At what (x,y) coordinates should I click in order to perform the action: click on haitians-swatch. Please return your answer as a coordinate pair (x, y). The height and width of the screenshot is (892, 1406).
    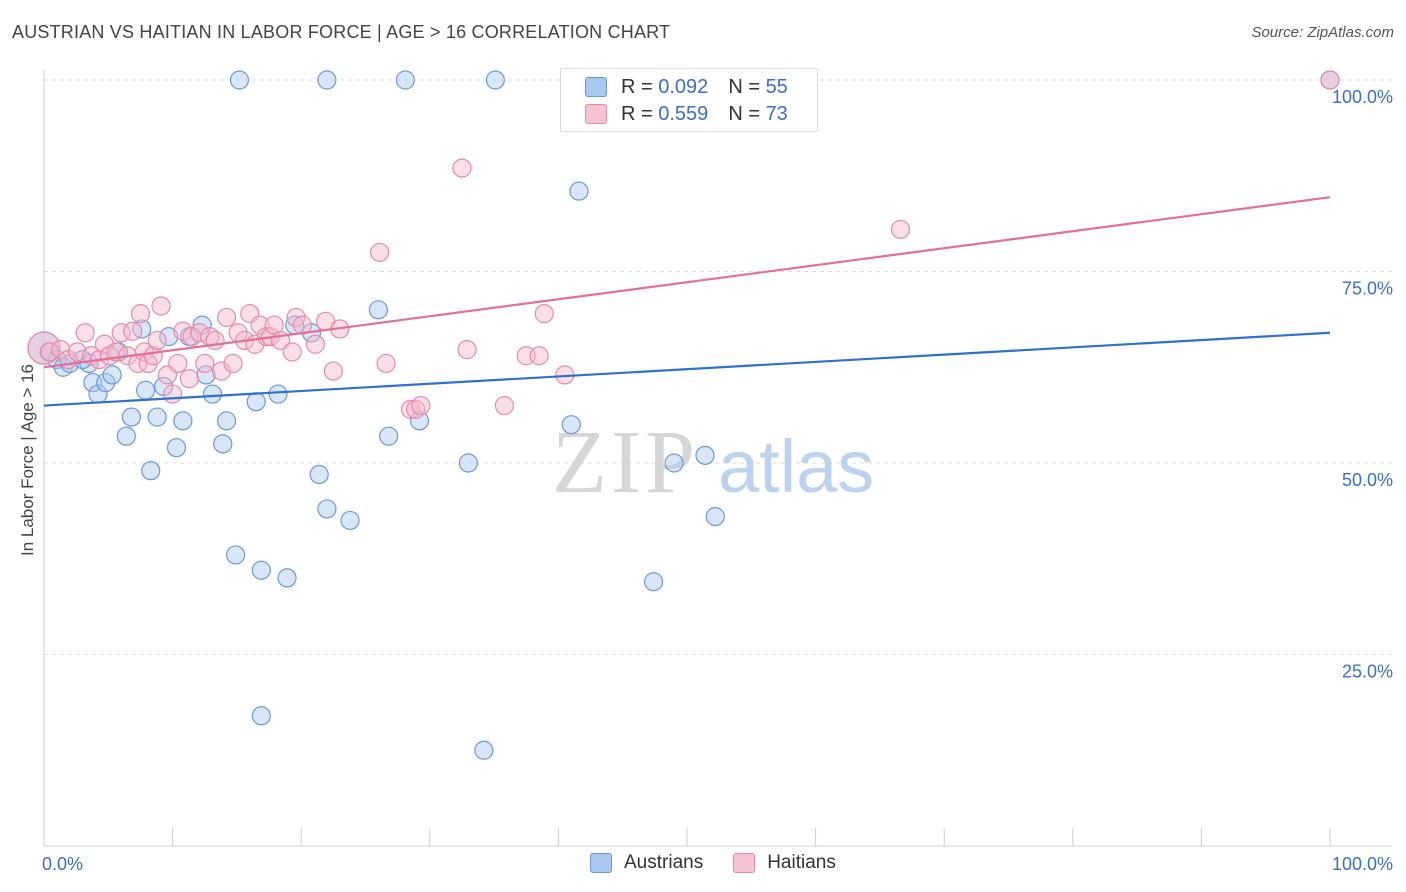
    Looking at the image, I should click on (596, 114).